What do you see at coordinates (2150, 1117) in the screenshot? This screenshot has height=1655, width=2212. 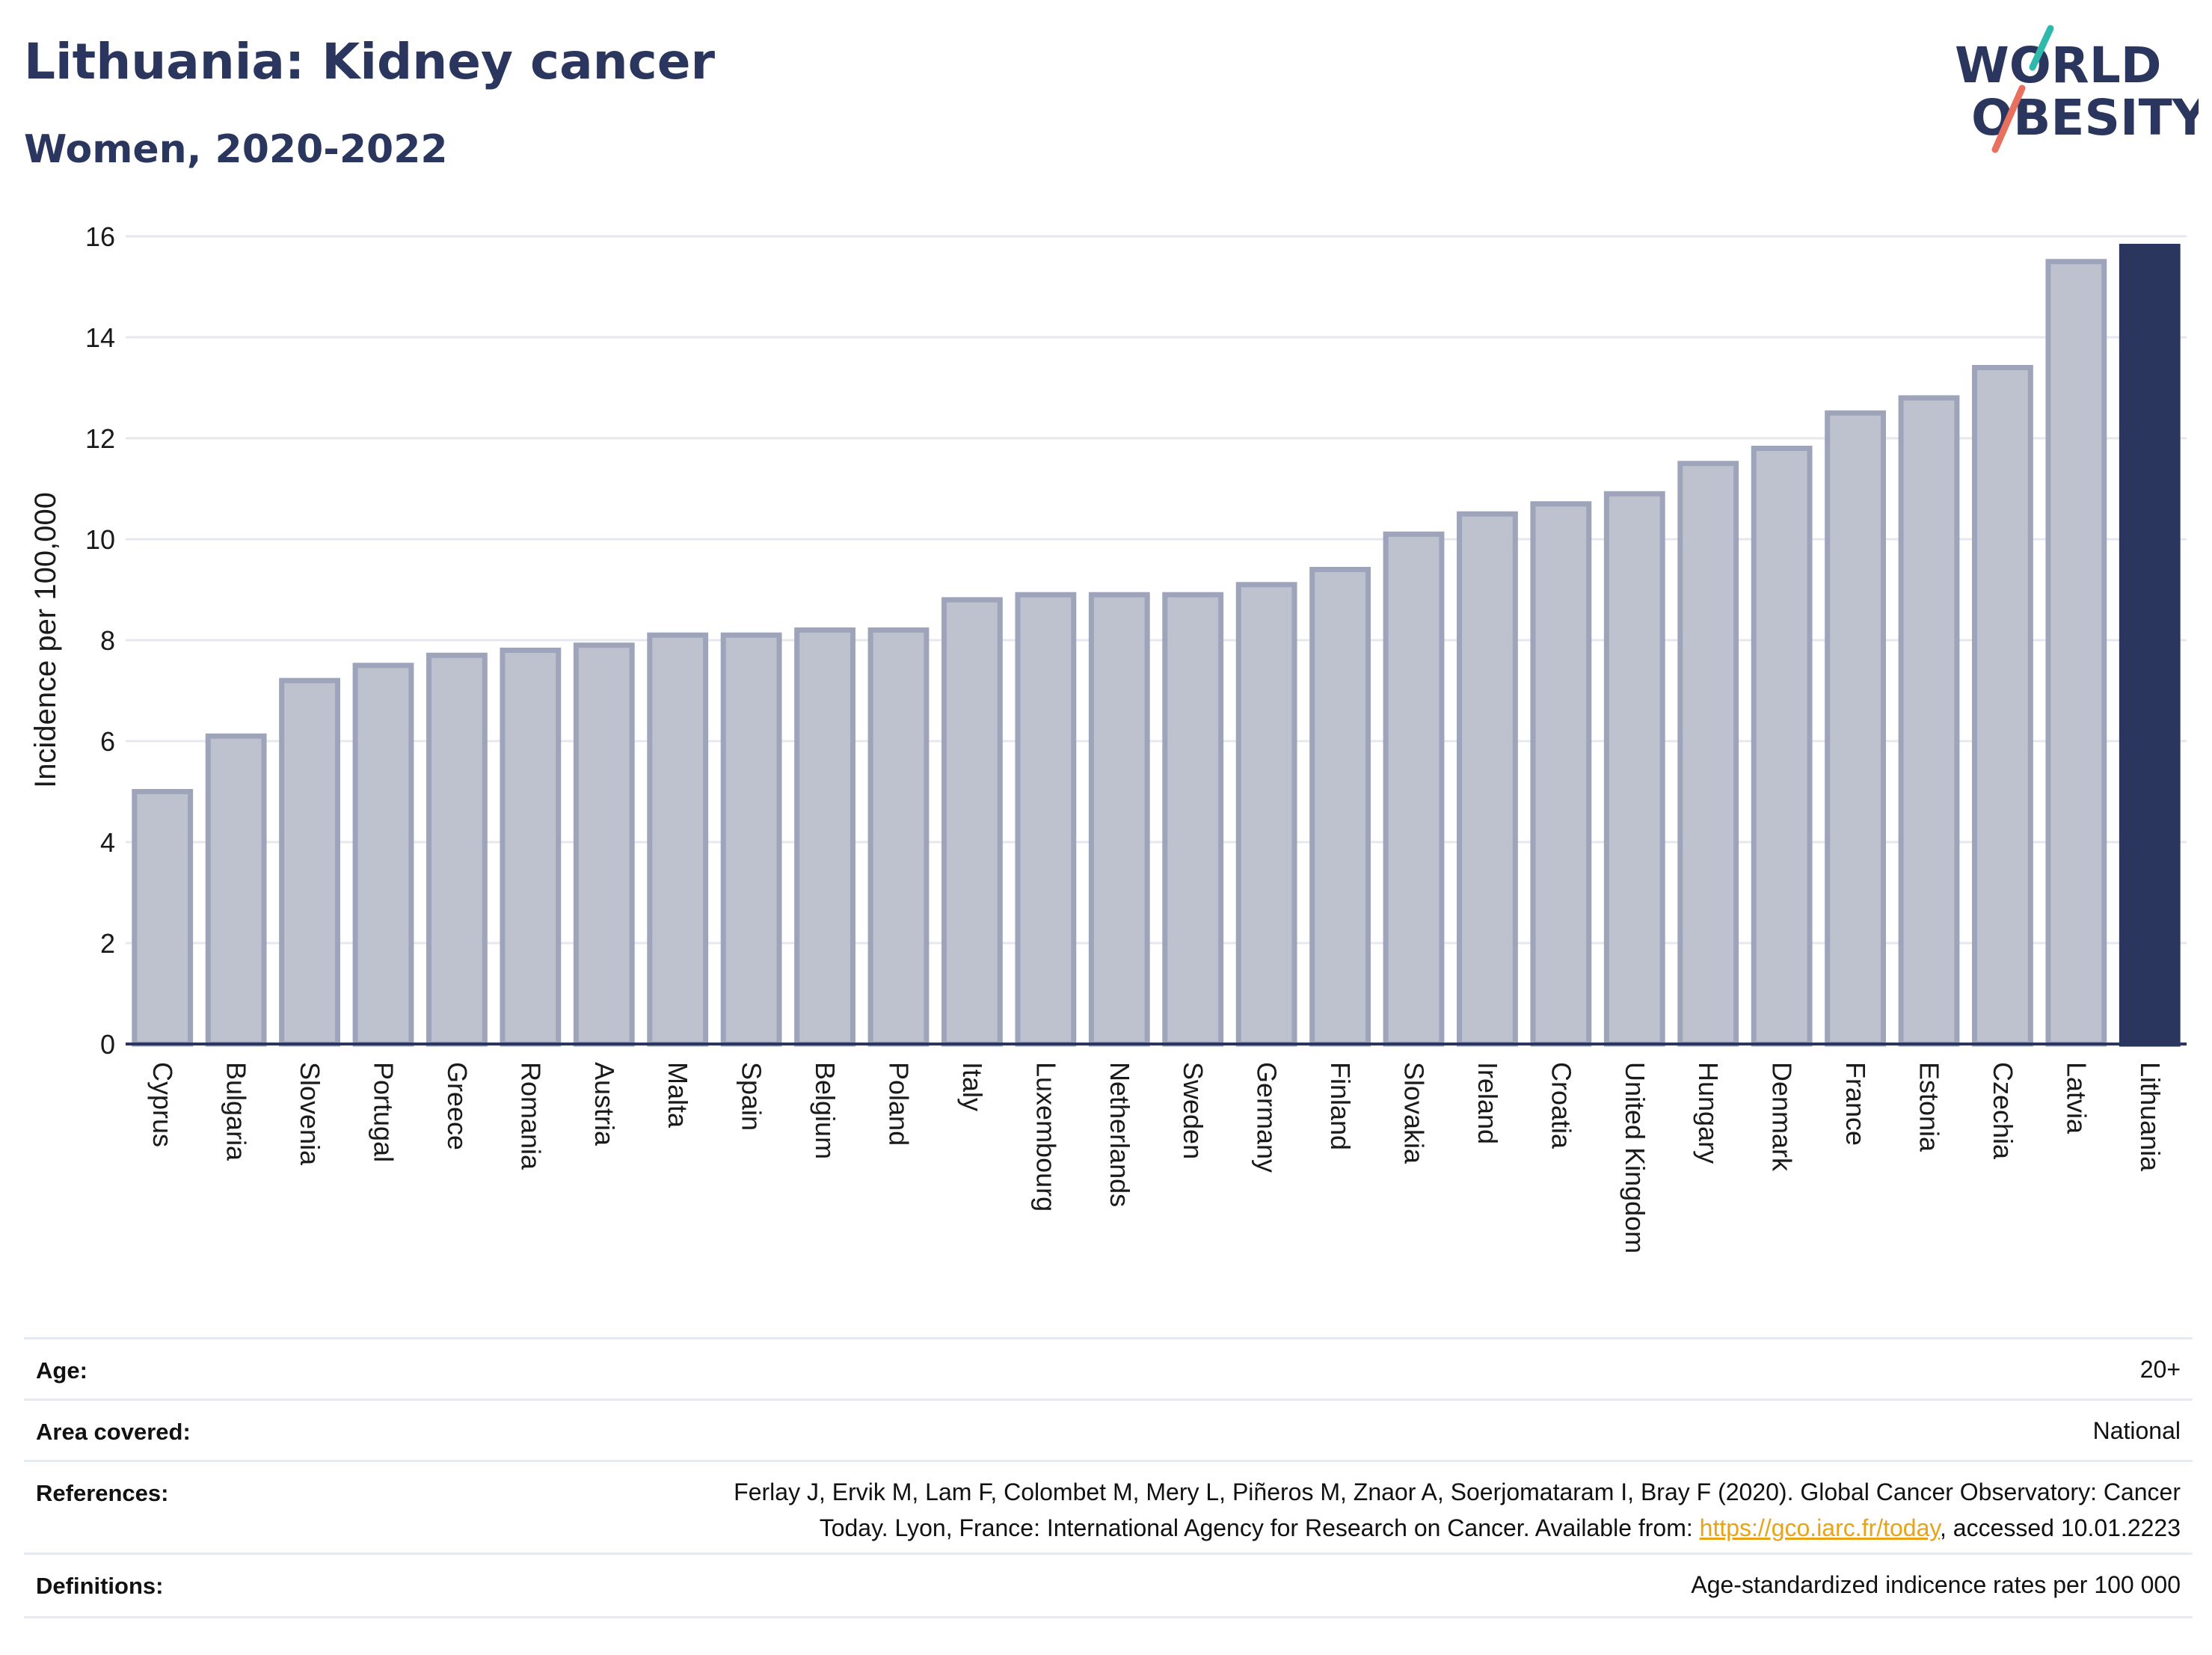 I see `x-tick-label: Lithuania` at bounding box center [2150, 1117].